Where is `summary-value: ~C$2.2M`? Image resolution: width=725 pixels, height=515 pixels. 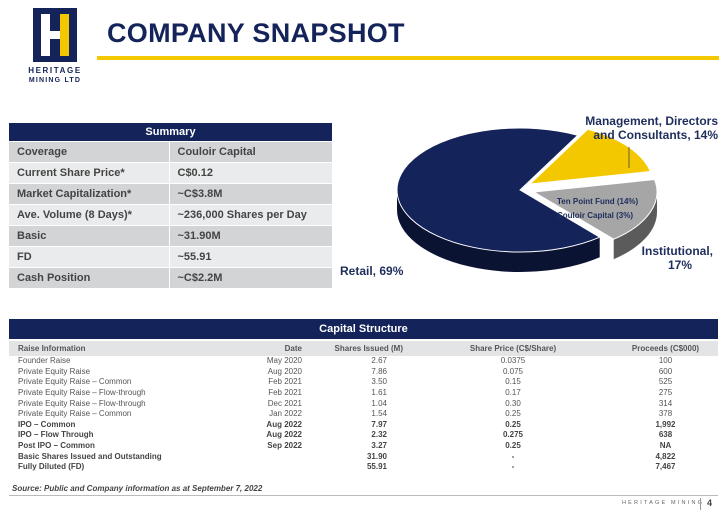 summary-value: ~C$2.2M is located at coordinates (250, 277).